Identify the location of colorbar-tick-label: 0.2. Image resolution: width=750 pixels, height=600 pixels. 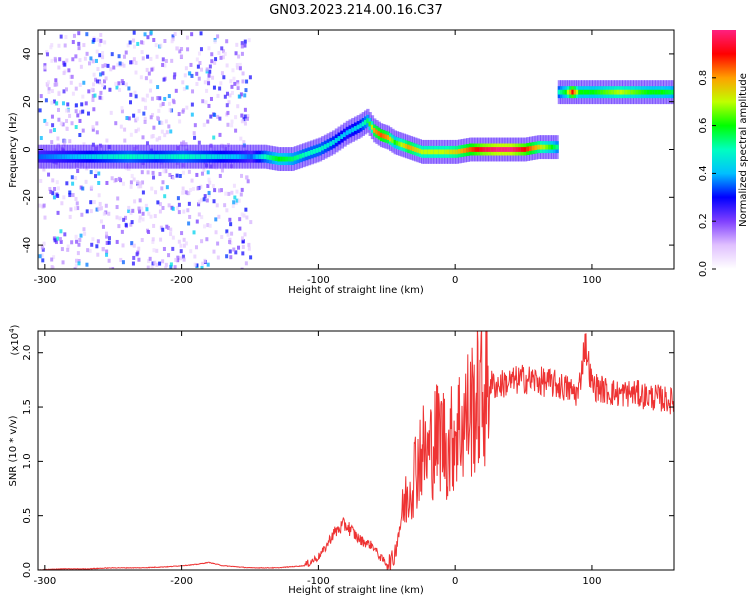
(703, 221).